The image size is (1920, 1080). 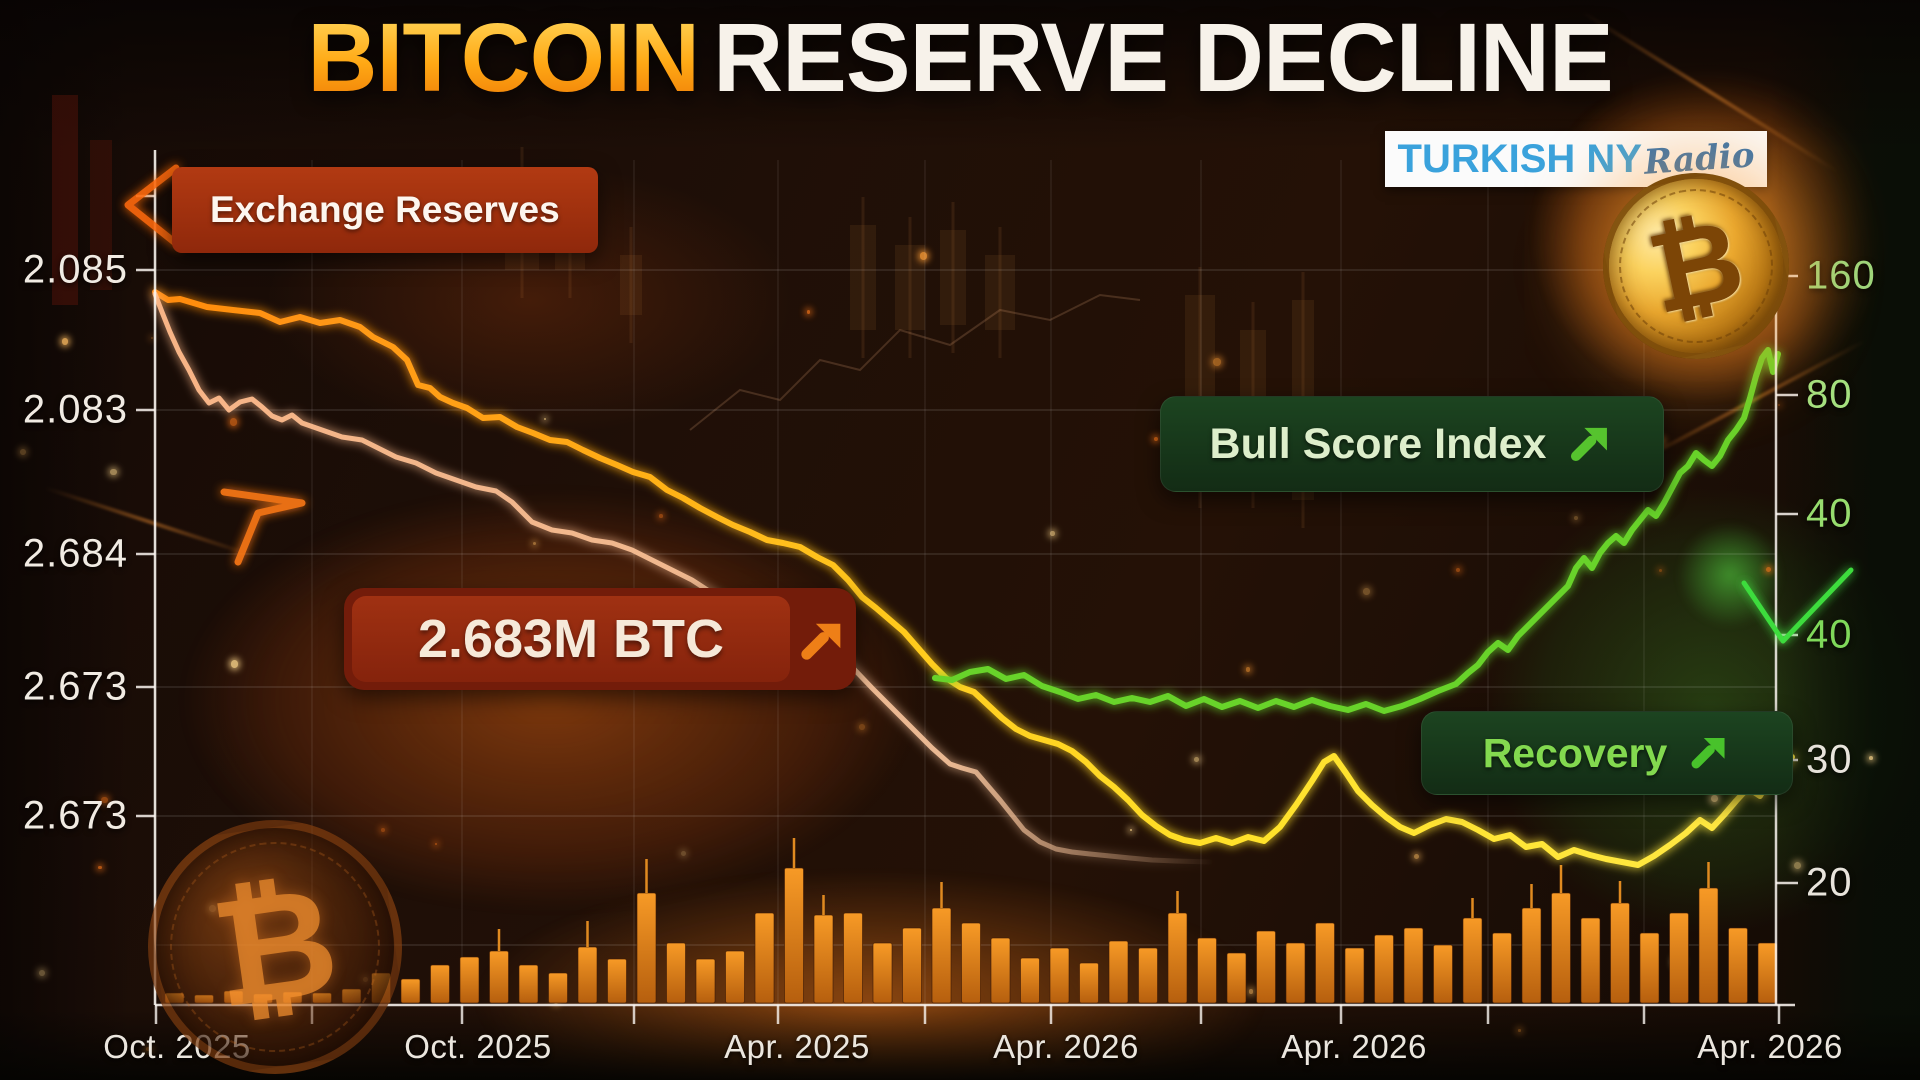 I want to click on title-highlight: BITCOIN, so click(x=510, y=57).